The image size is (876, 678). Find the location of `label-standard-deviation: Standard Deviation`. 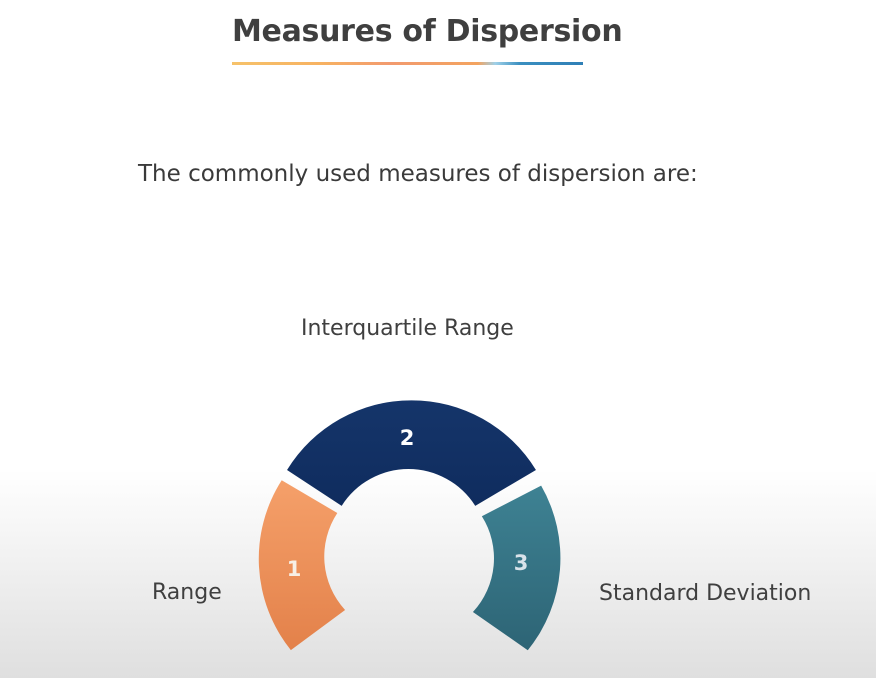

label-standard-deviation: Standard Deviation is located at coordinates (705, 593).